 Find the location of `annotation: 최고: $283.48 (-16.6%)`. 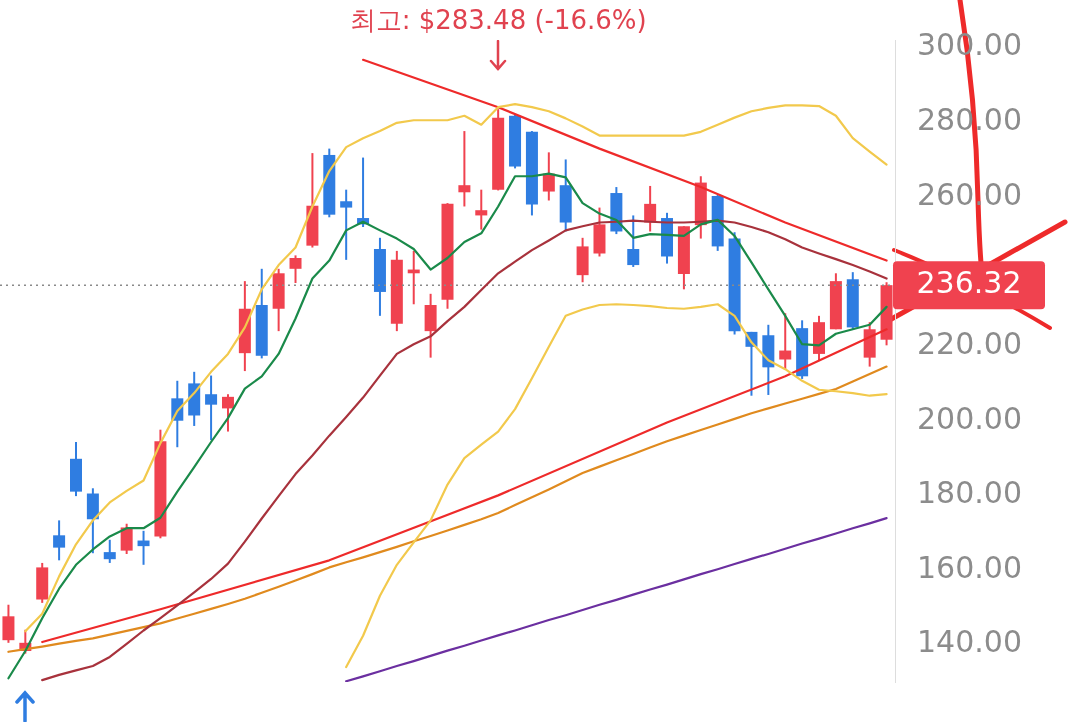

annotation: 최고: $283.48 (-16.6%) is located at coordinates (498, 19).